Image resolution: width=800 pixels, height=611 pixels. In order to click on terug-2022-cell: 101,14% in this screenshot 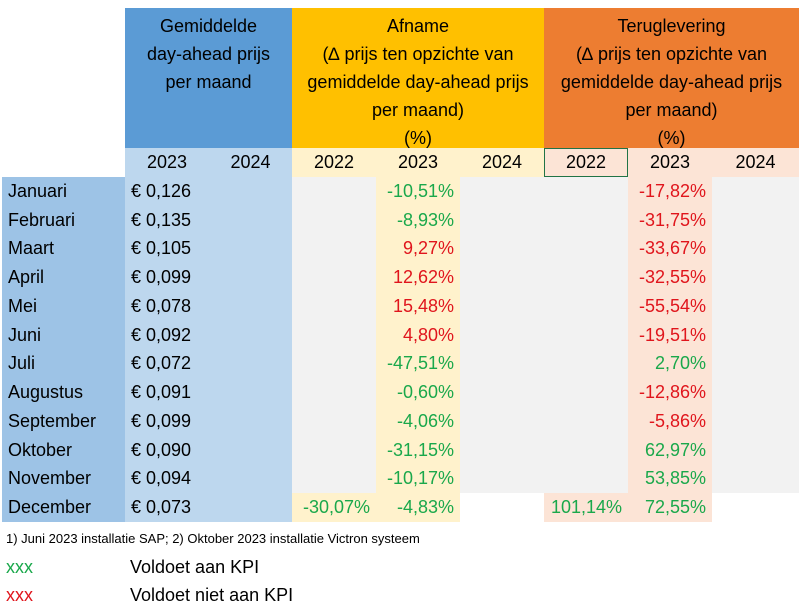, I will do `click(586, 507)`.